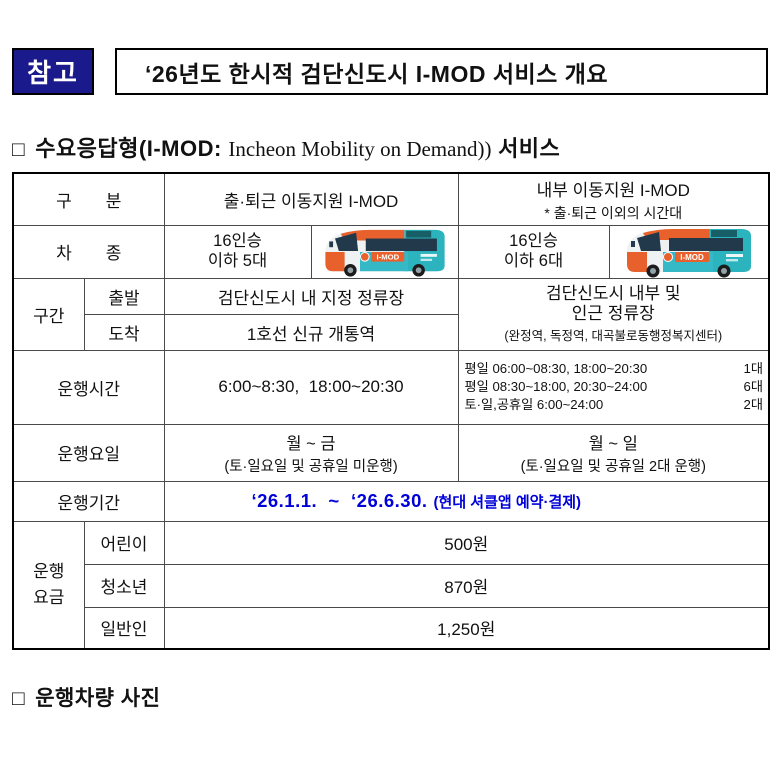 The image size is (780, 762). I want to click on days-range: 월 ~ 일, so click(613, 443).